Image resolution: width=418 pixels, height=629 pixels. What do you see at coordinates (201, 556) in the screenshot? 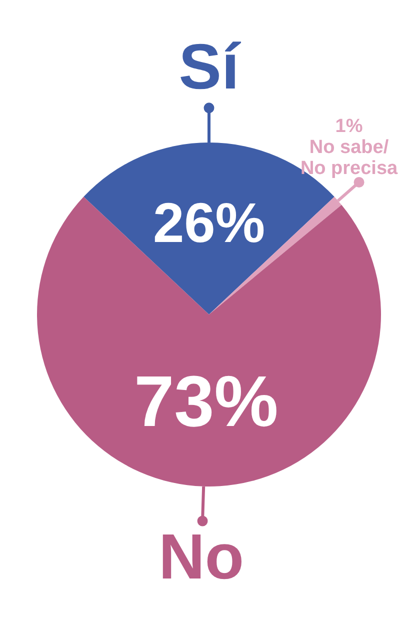
I see `legend-label: No` at bounding box center [201, 556].